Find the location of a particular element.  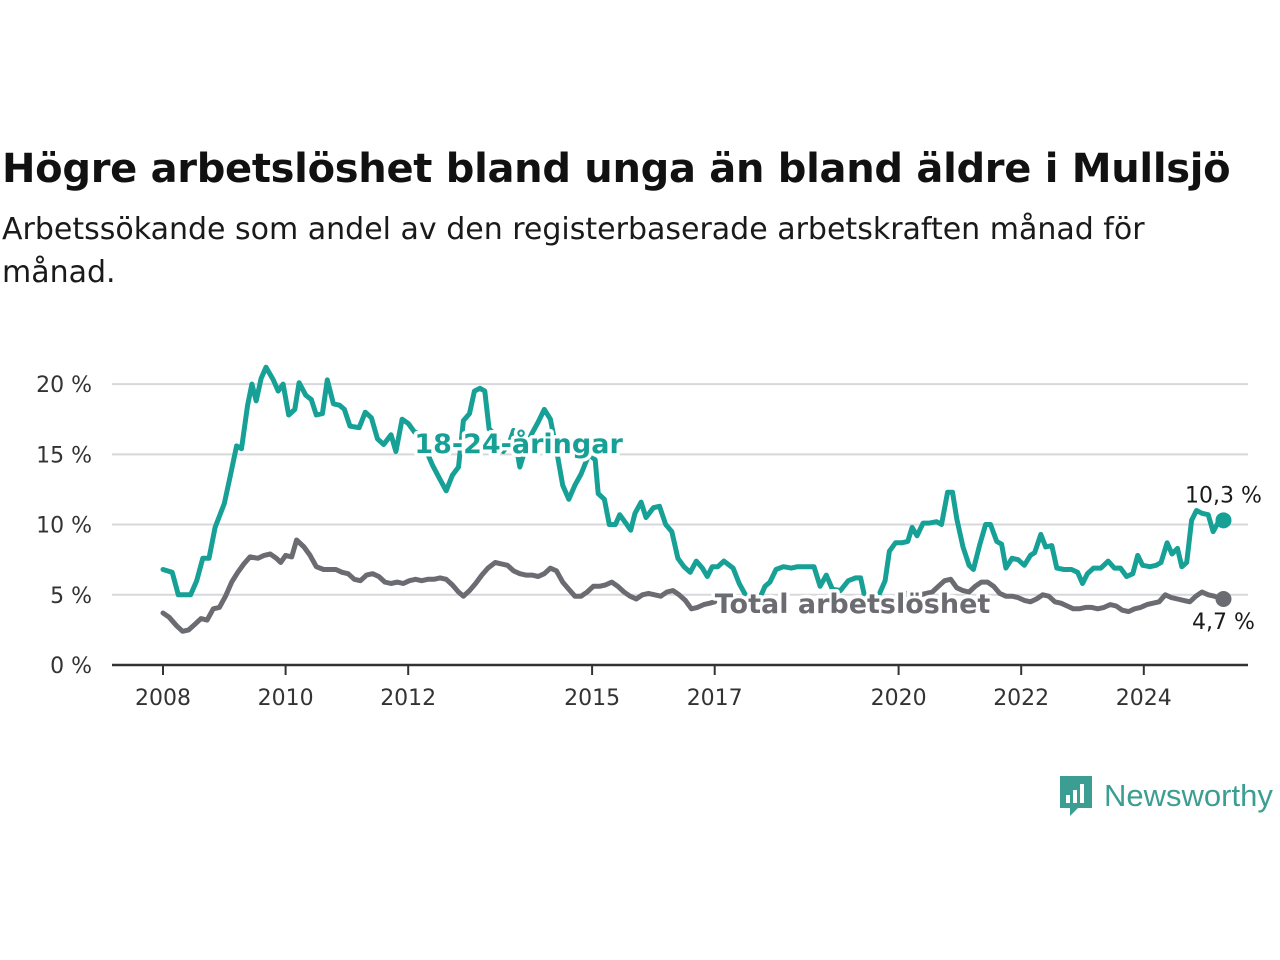

y-tick-label: 10 % is located at coordinates (64, 526).